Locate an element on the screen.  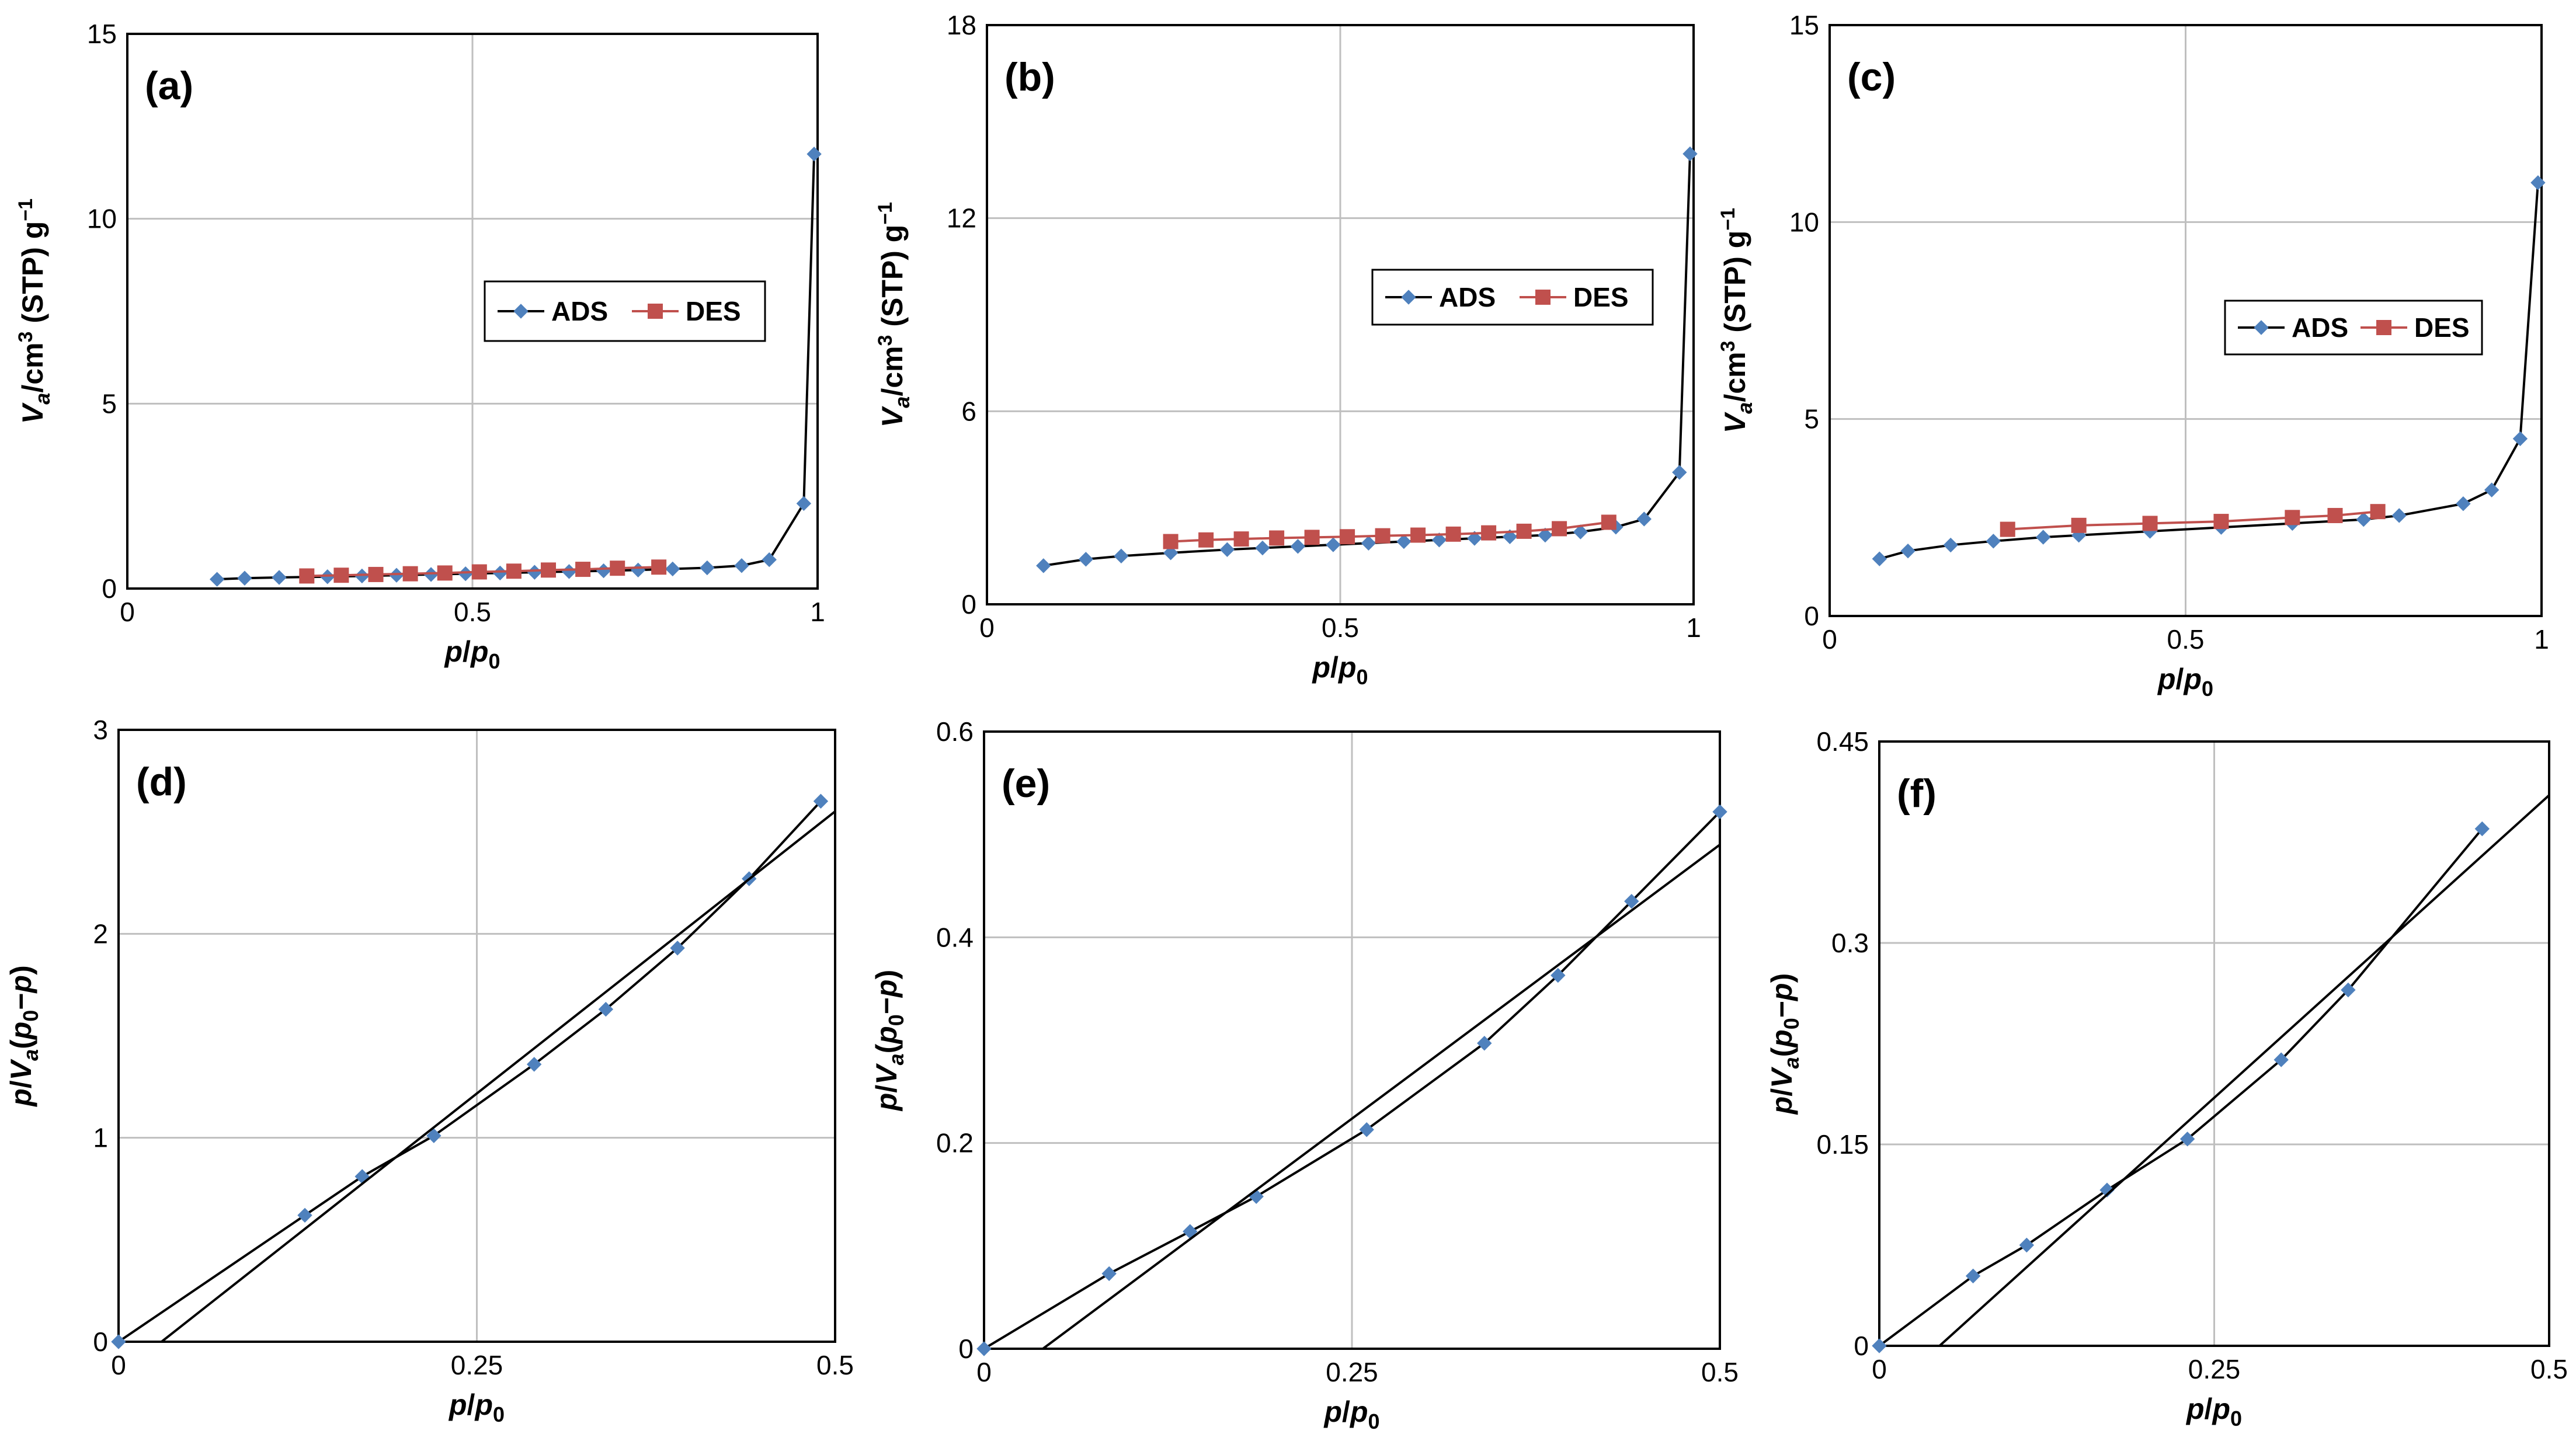
y-tick-label: 2 is located at coordinates (100, 933).